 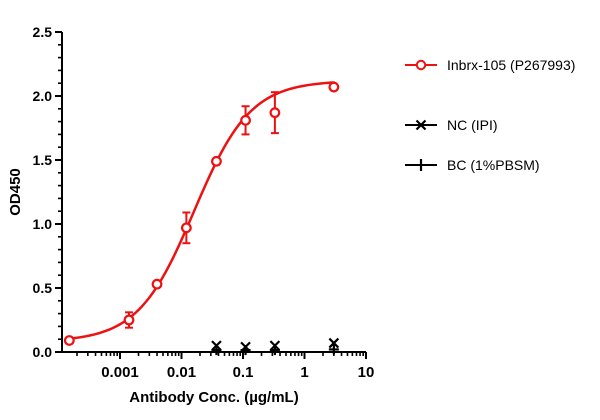 I want to click on y-axis-title: OD450, so click(x=15, y=192).